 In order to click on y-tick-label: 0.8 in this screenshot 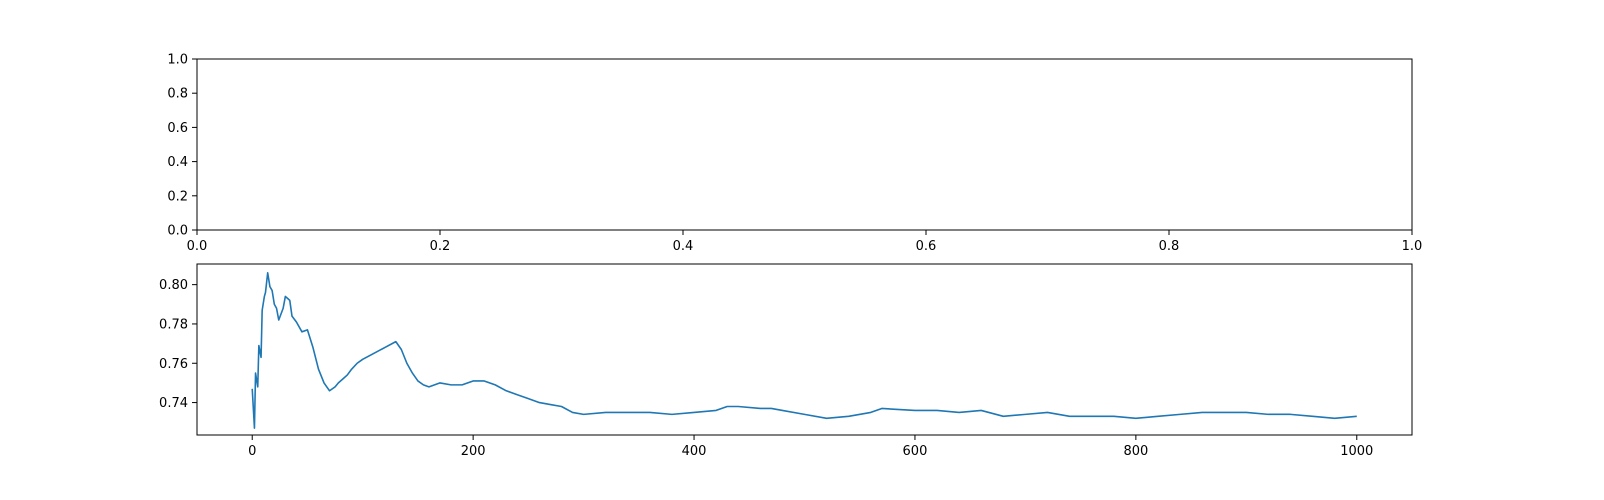, I will do `click(177, 94)`.